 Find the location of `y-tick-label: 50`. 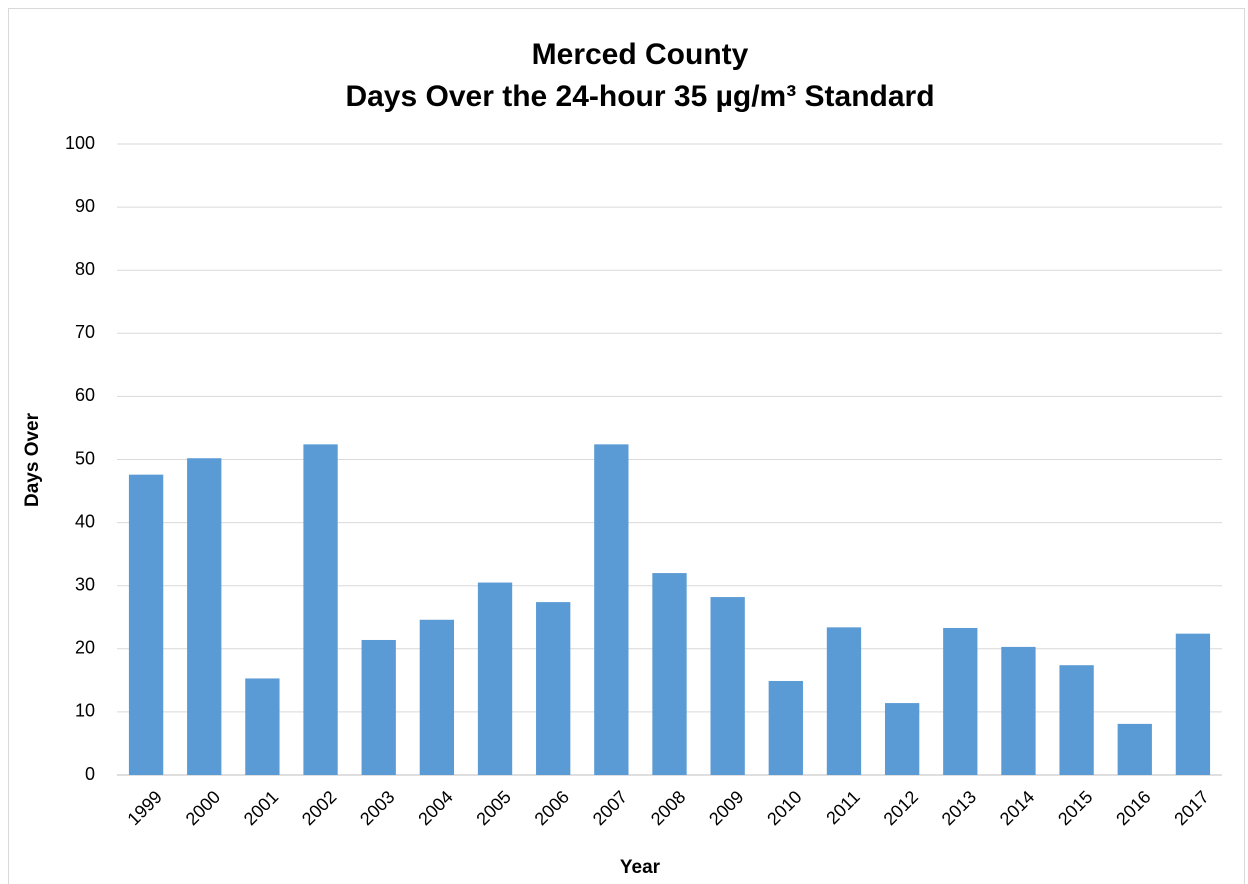

y-tick-label: 50 is located at coordinates (85, 458).